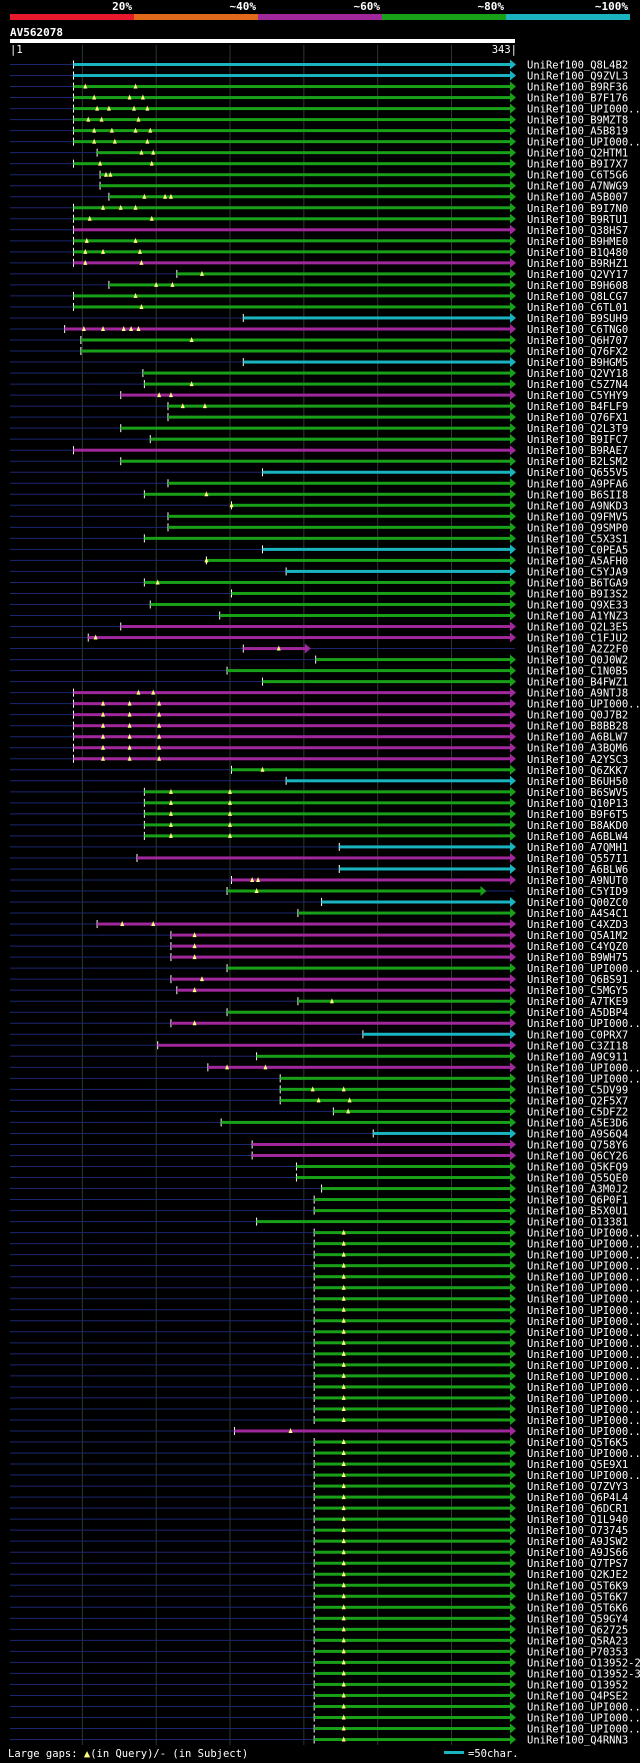  I want to click on hit-label: UniRef100_A2YSC3, so click(577, 760).